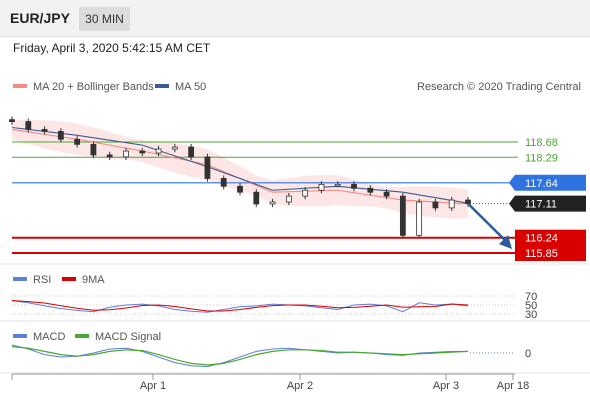 Image resolution: width=590 pixels, height=400 pixels. What do you see at coordinates (541, 254) in the screenshot?
I see `support-level-label: 115.85` at bounding box center [541, 254].